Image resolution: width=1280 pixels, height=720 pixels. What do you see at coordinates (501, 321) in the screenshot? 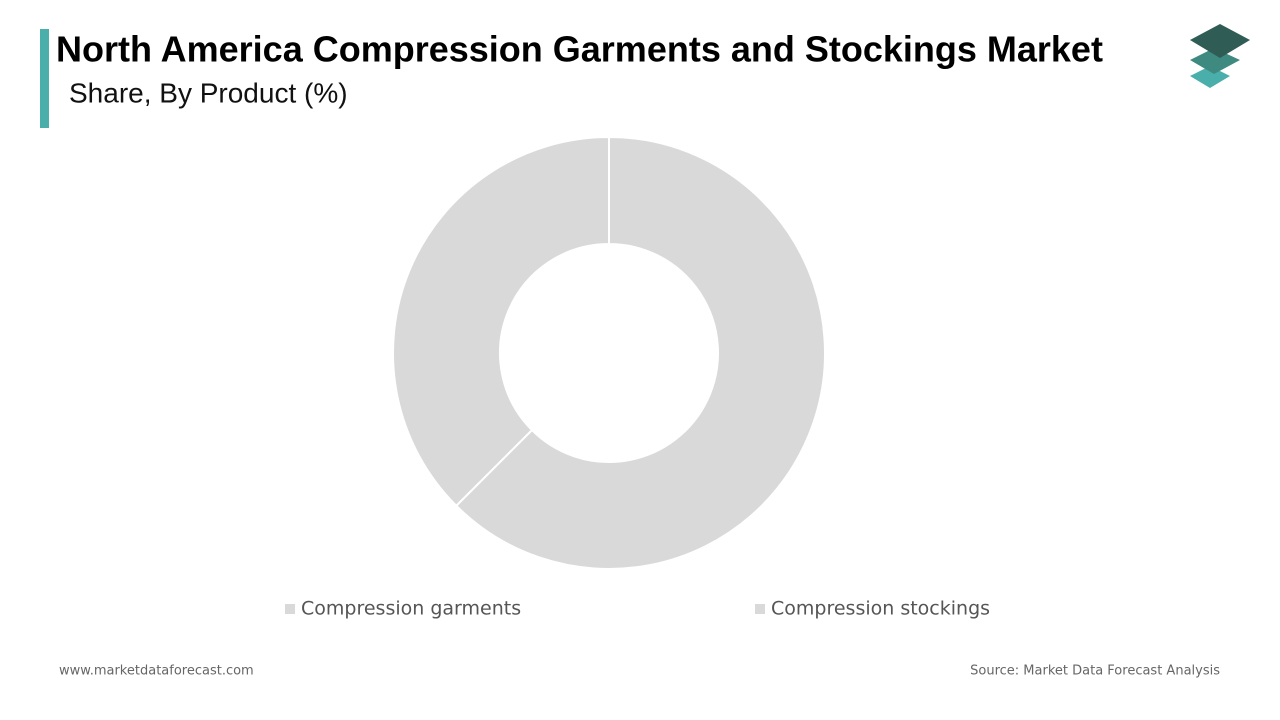
I see `slice` at bounding box center [501, 321].